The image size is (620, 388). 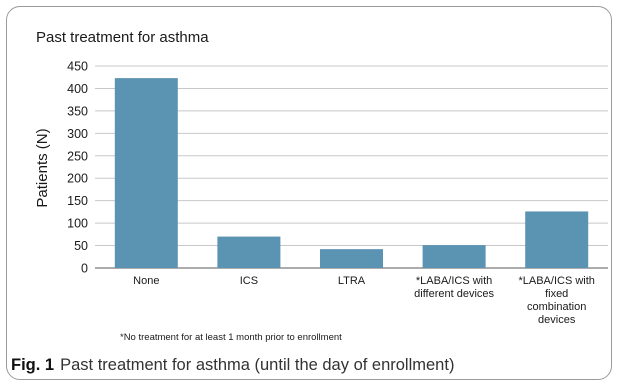 I want to click on x-category-label: *LABA/ICS with different devices, so click(x=454, y=287).